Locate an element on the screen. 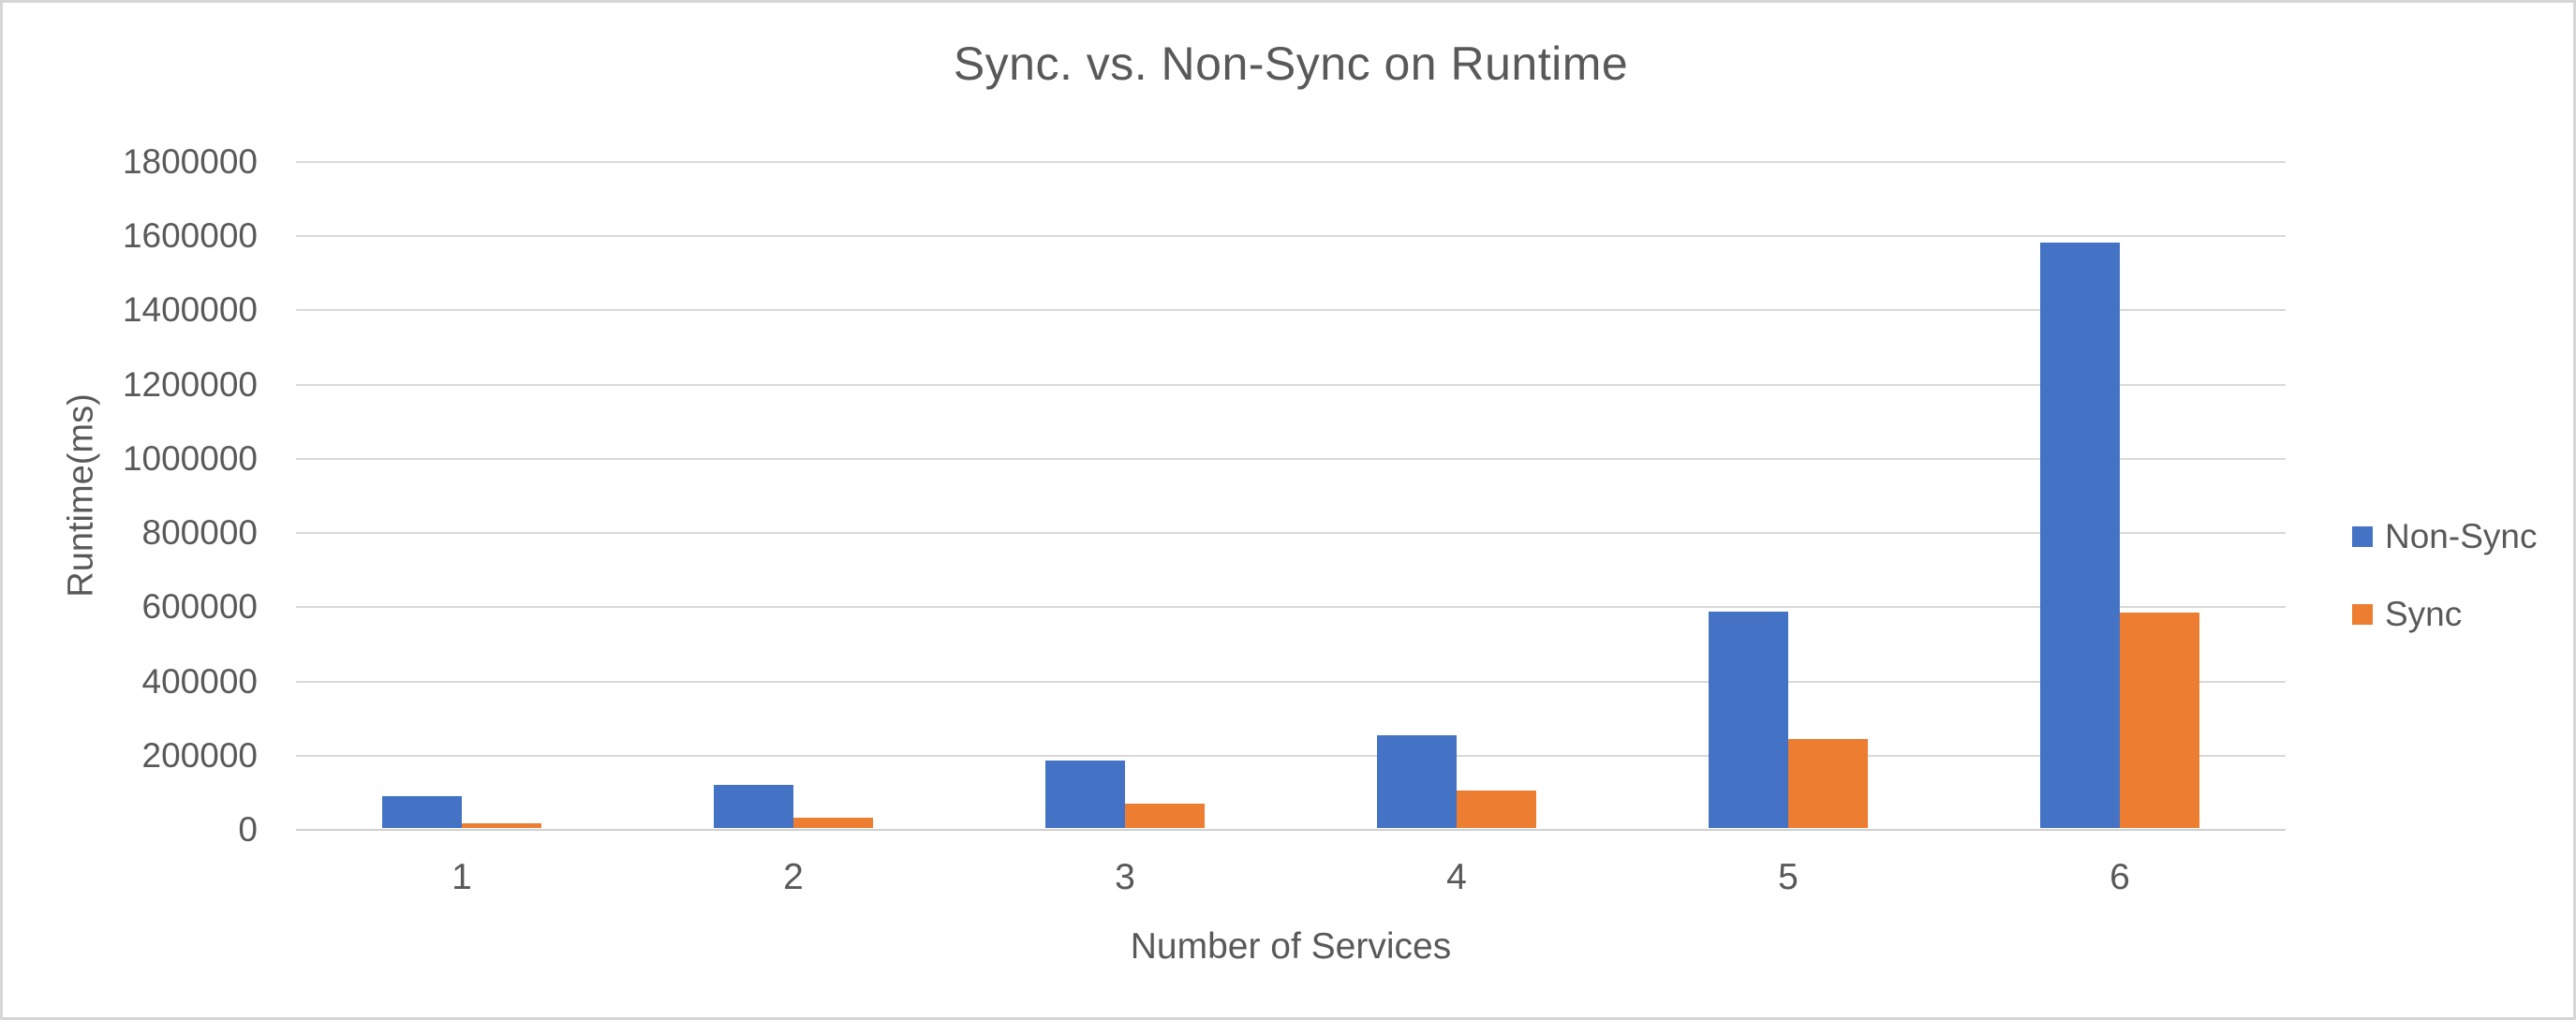  legend-label: Non-Sync is located at coordinates (2461, 536).